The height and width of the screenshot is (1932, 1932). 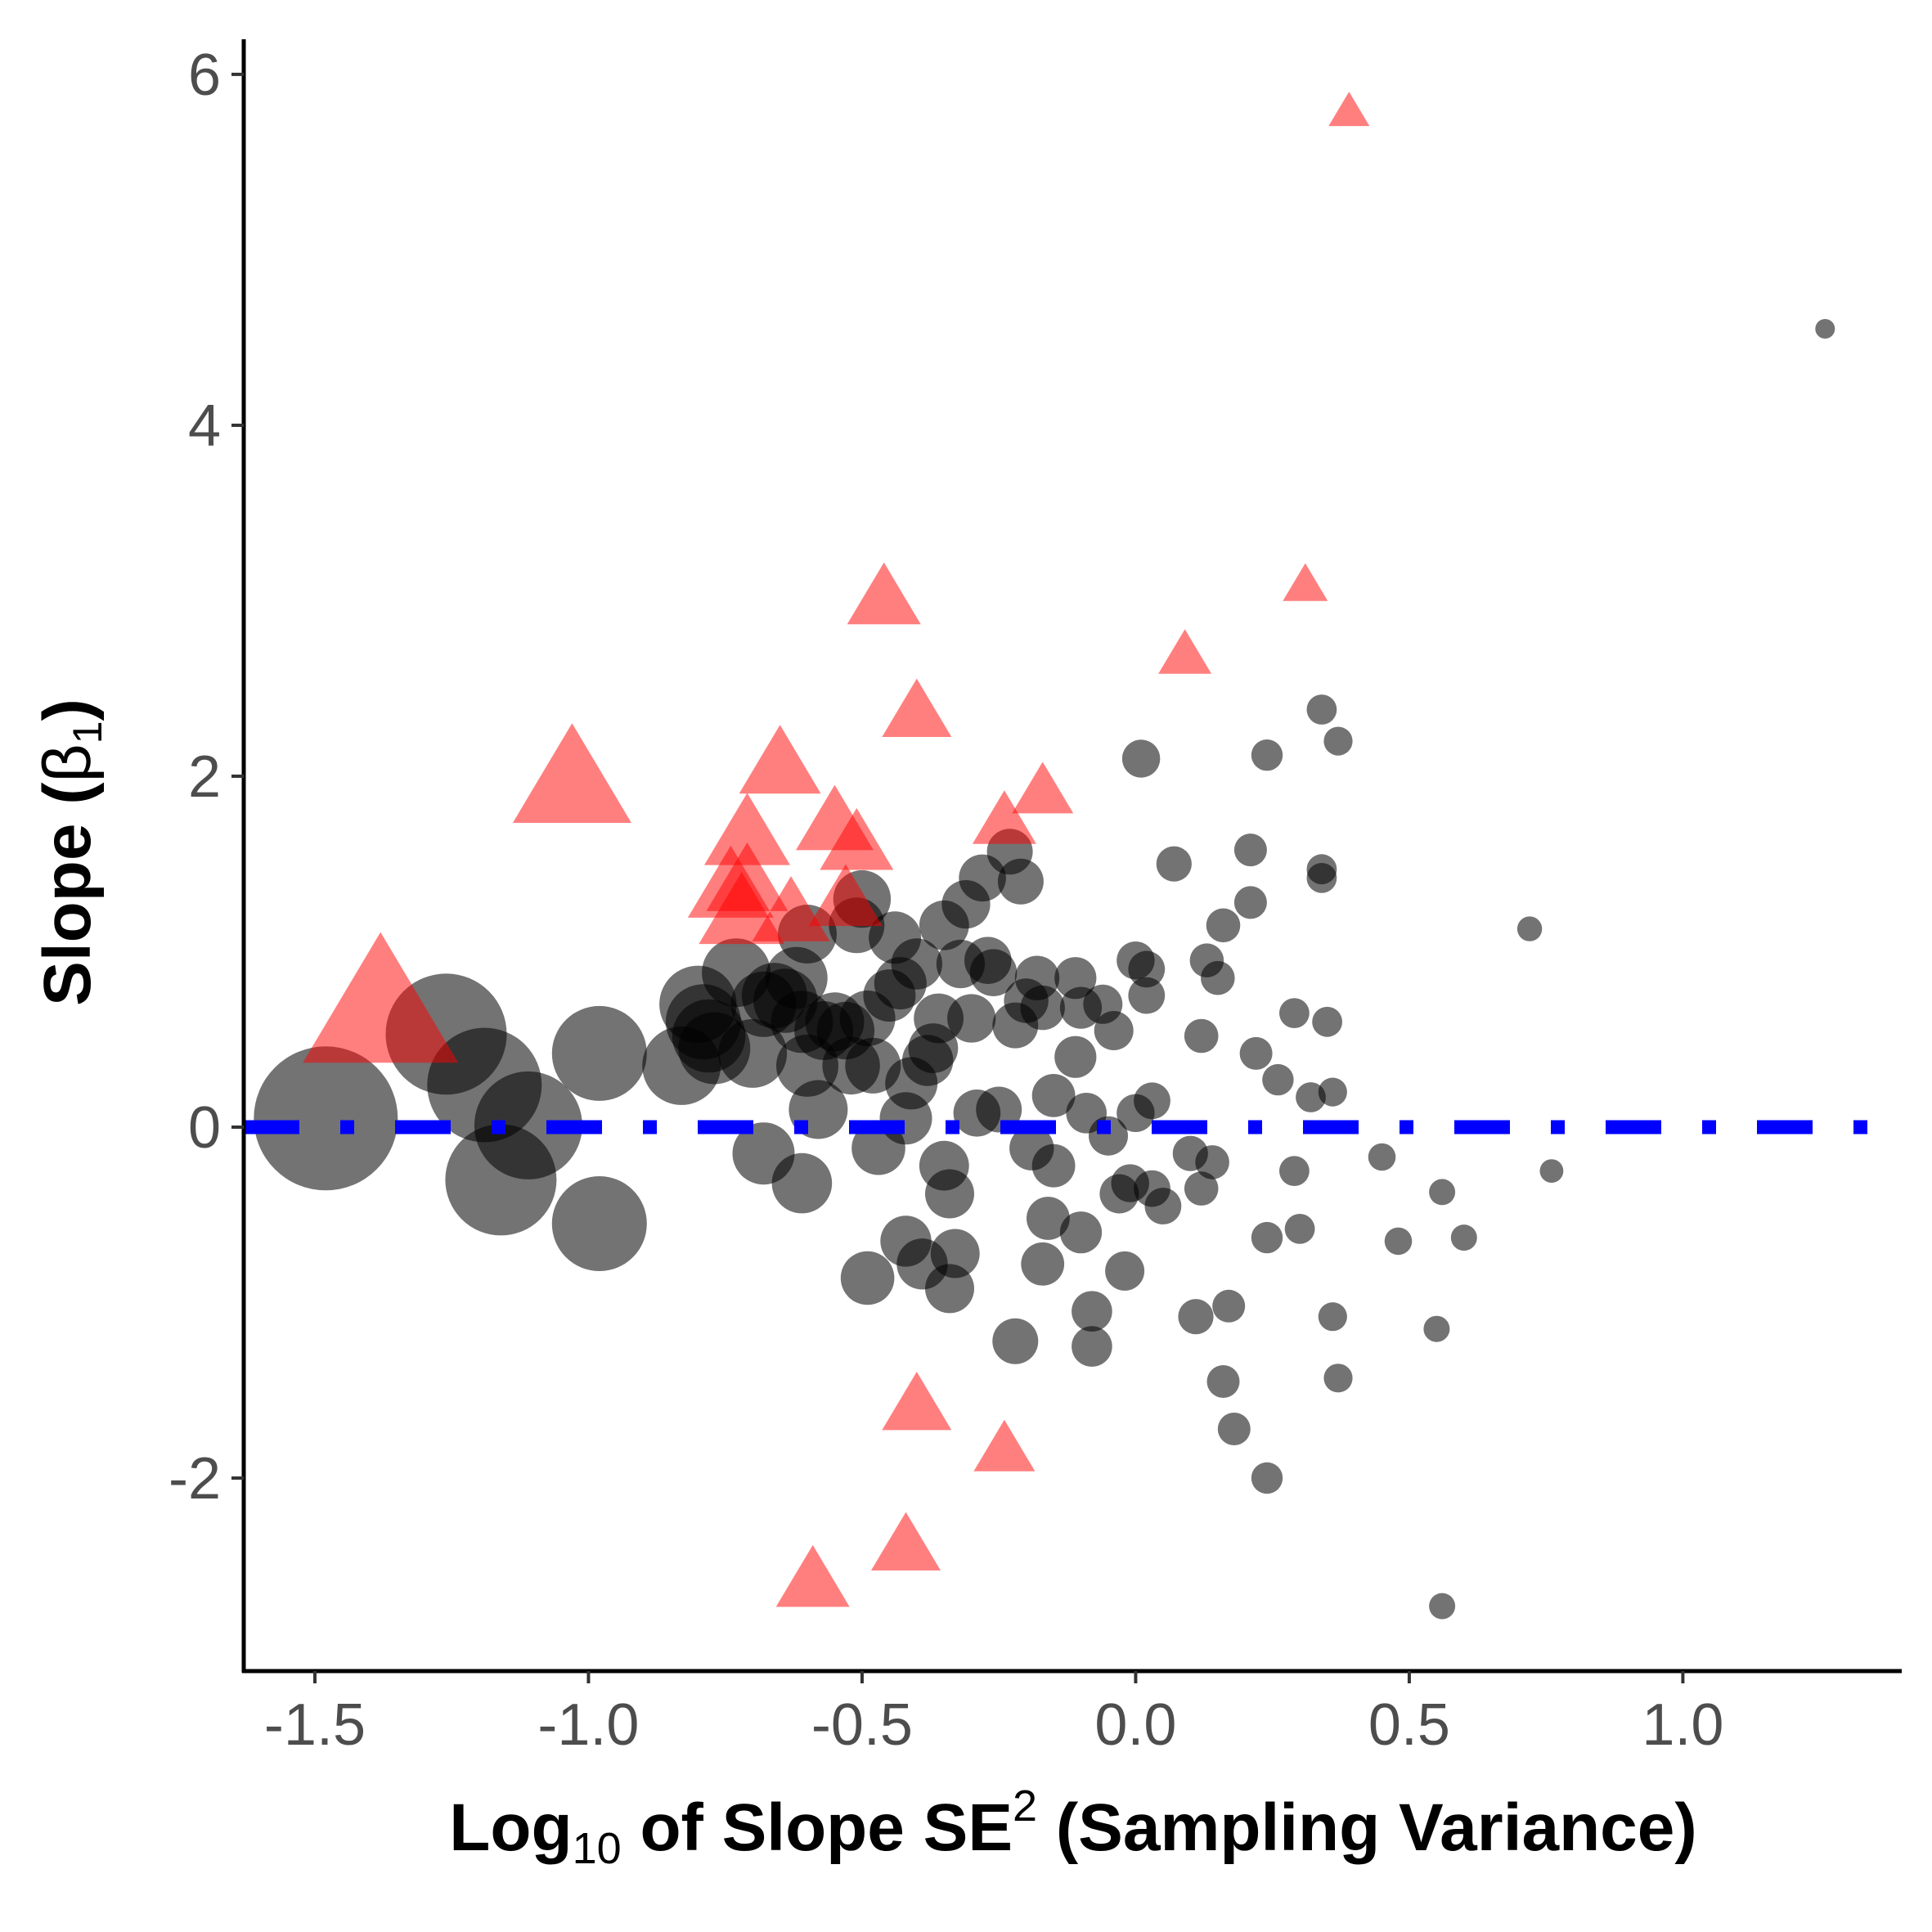 I want to click on x-title-part-0: Log, so click(x=511, y=1827).